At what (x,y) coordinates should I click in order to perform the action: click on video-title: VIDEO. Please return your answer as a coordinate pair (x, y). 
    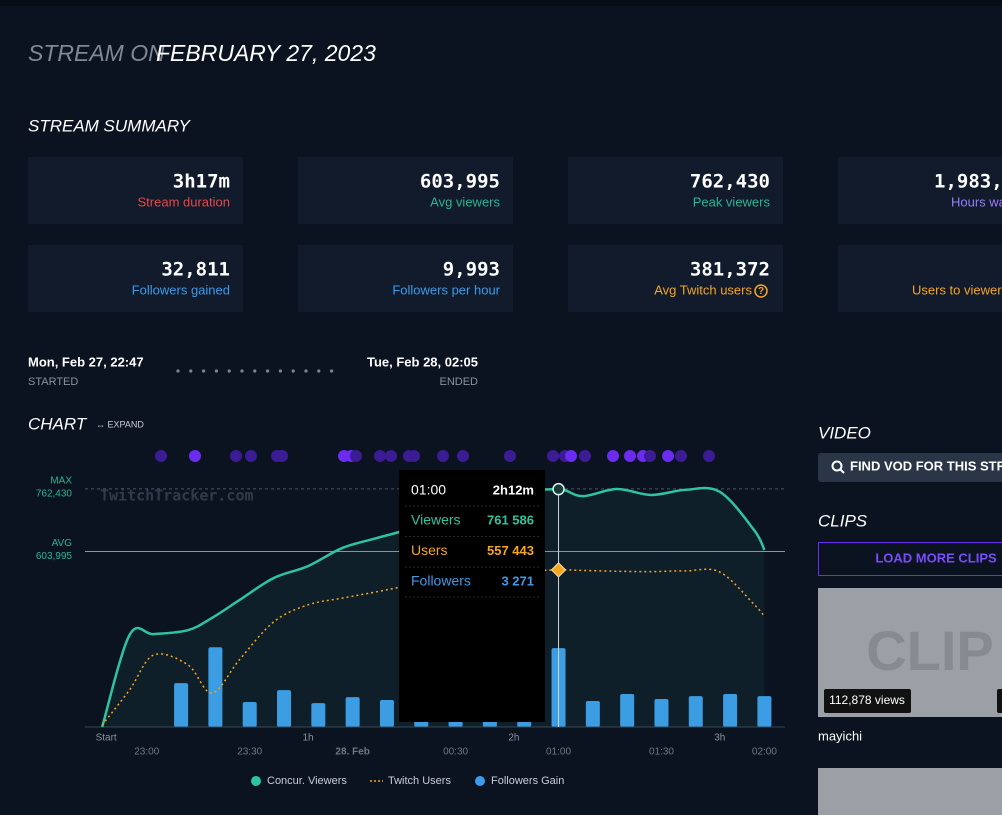
    Looking at the image, I should click on (844, 432).